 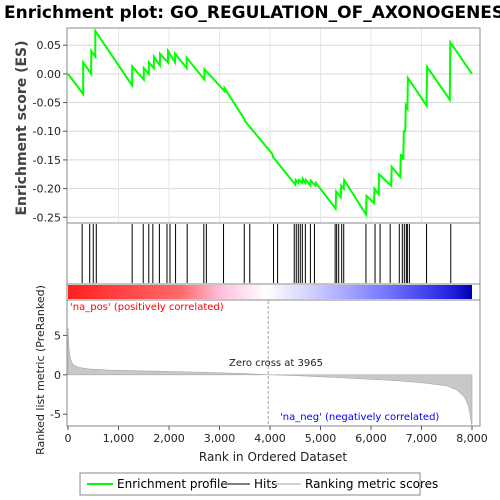 What do you see at coordinates (371, 484) in the screenshot?
I see `legend-label-ranking-metric-scores: Ranking metric scores` at bounding box center [371, 484].